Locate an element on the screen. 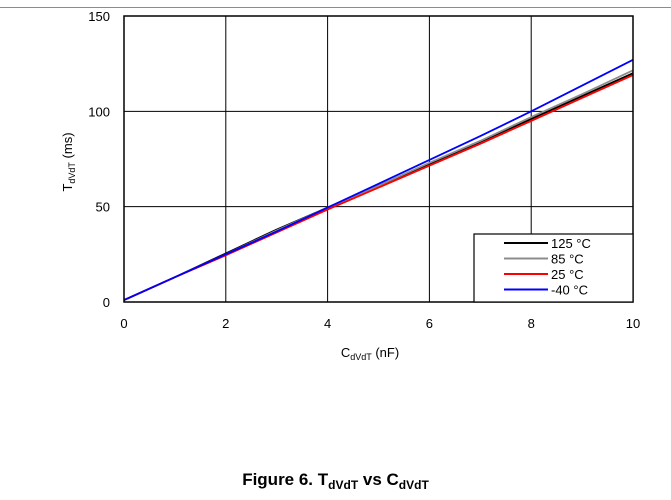 The image size is (671, 500). y-tick-label: 0 is located at coordinates (106, 302).